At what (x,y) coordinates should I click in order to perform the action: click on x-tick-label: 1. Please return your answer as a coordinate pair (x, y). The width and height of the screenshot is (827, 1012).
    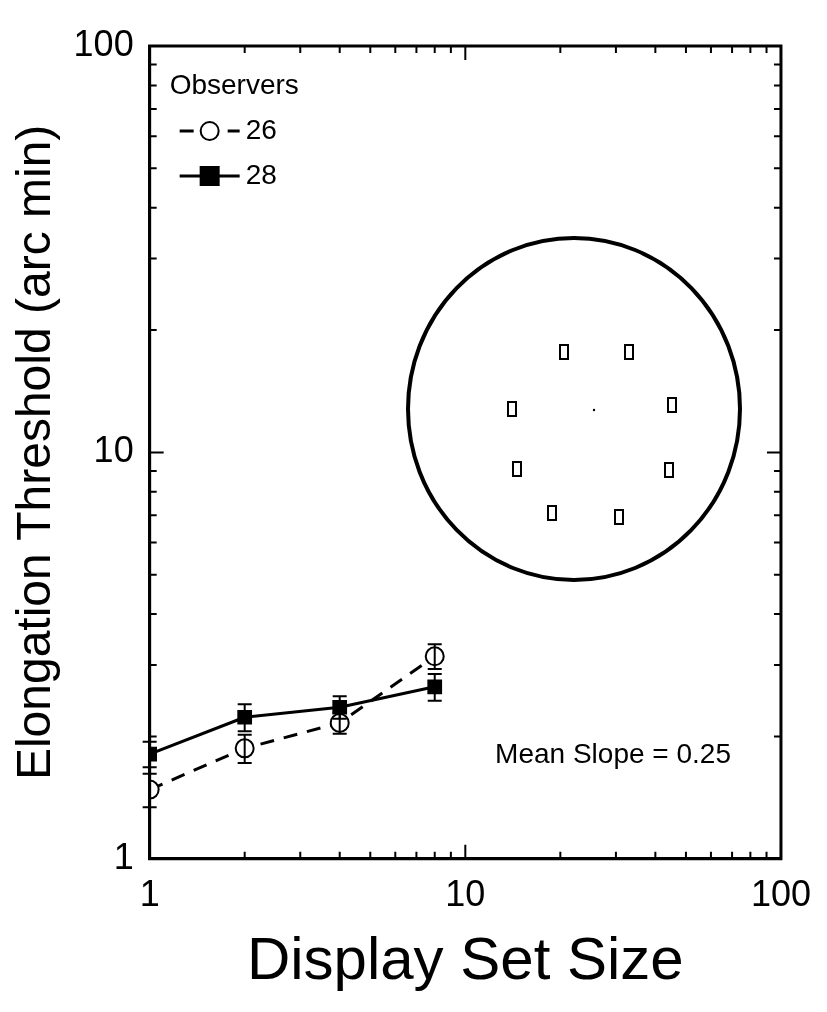
    Looking at the image, I should click on (149, 894).